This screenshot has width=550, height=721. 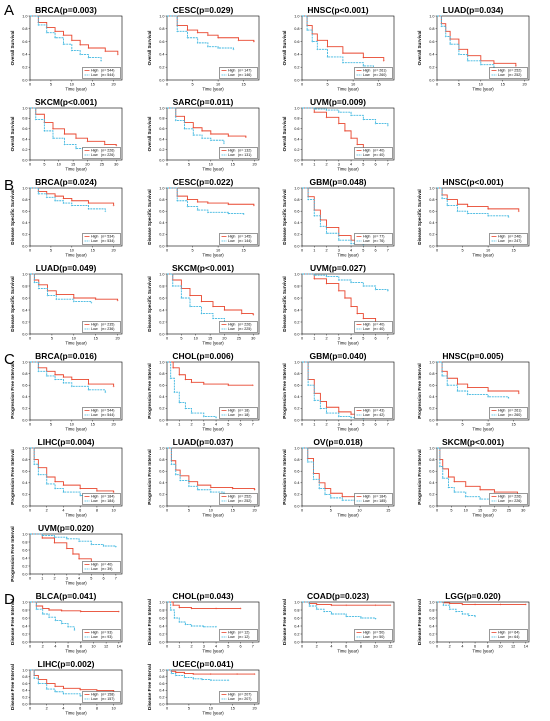 I want to click on y-tick-label: 0.6, so click(x=161, y=684).